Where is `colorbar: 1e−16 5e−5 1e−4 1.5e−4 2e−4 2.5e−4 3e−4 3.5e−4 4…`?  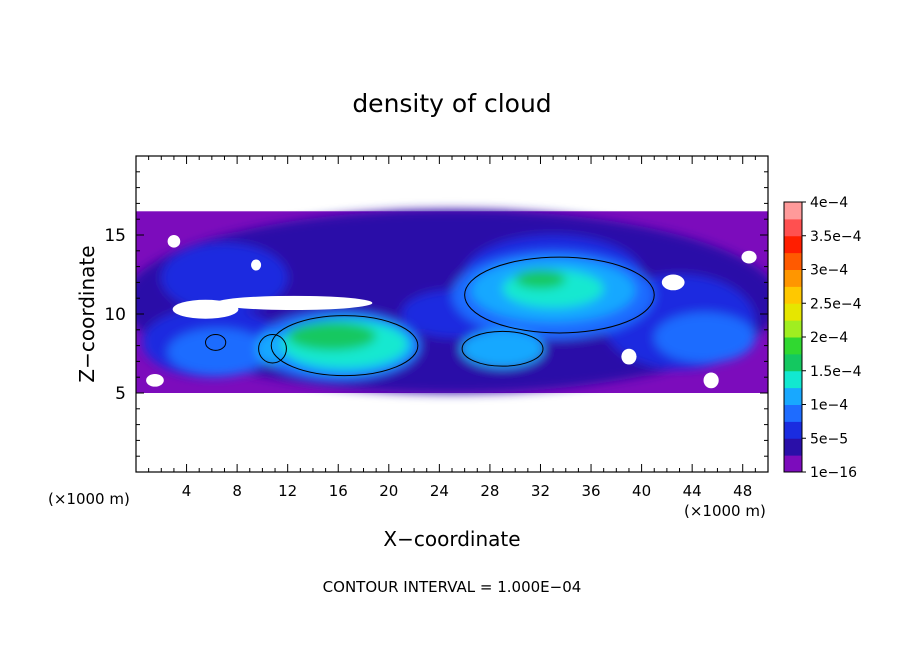 colorbar: 1e−16 5e−5 1e−4 1.5e−4 2e−4 2.5e−4 3e−4 3.5e−4 4… is located at coordinates (822, 338).